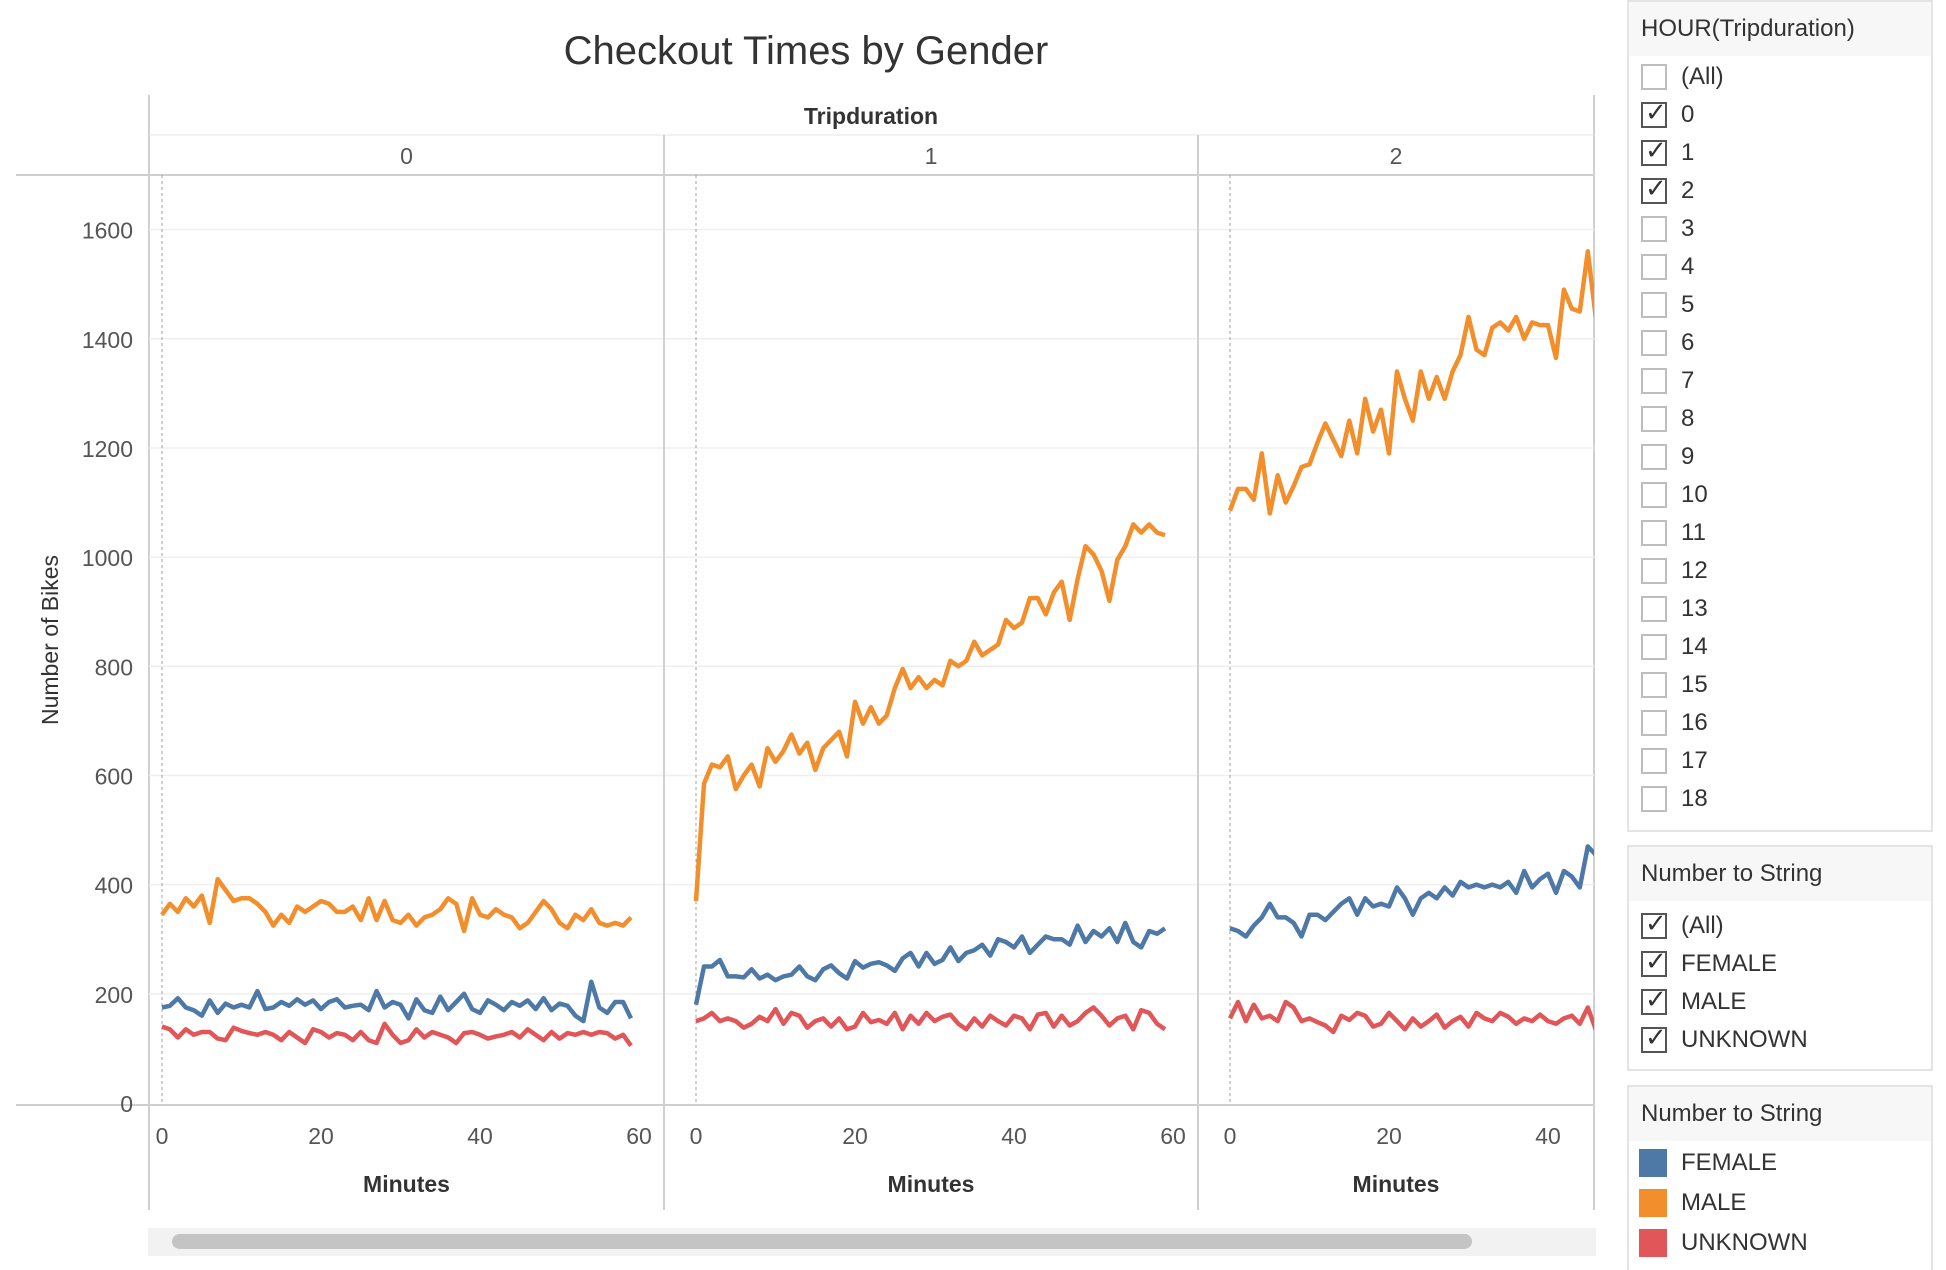 This screenshot has width=1946, height=1270. Describe the element at coordinates (1780, 533) in the screenshot. I see `hour-filter-option: 11` at that location.